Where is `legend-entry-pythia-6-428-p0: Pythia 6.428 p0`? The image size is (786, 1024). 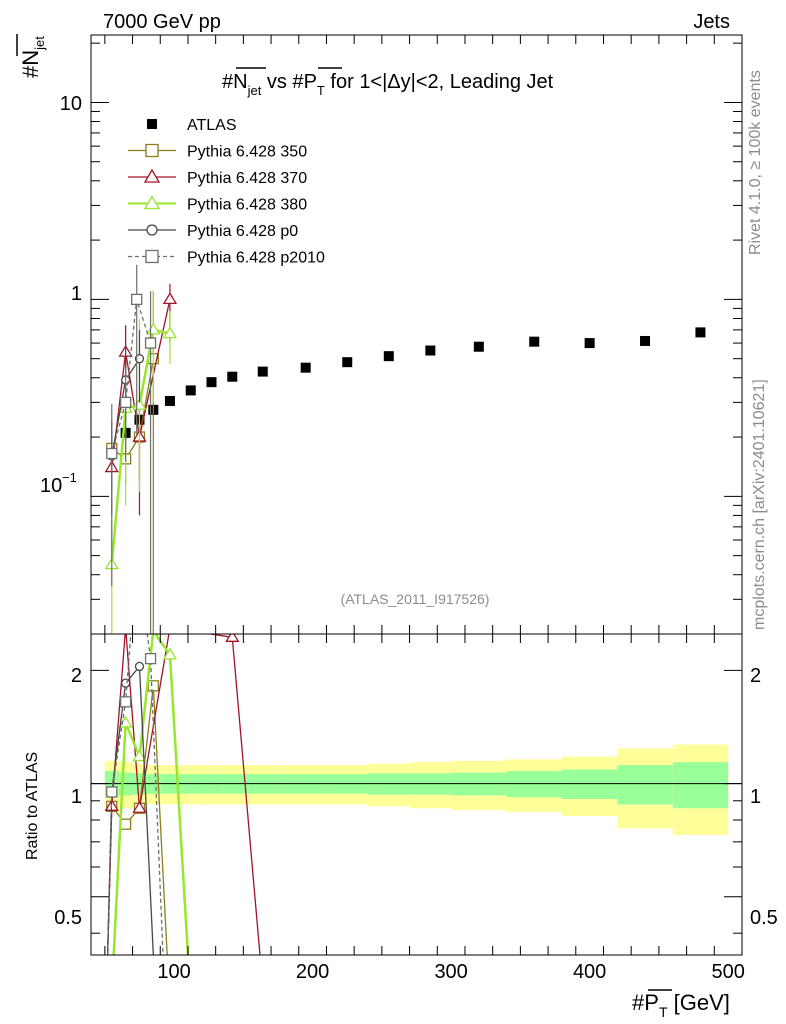 legend-entry-pythia-6-428-p0: Pythia 6.428 p0 is located at coordinates (213, 231).